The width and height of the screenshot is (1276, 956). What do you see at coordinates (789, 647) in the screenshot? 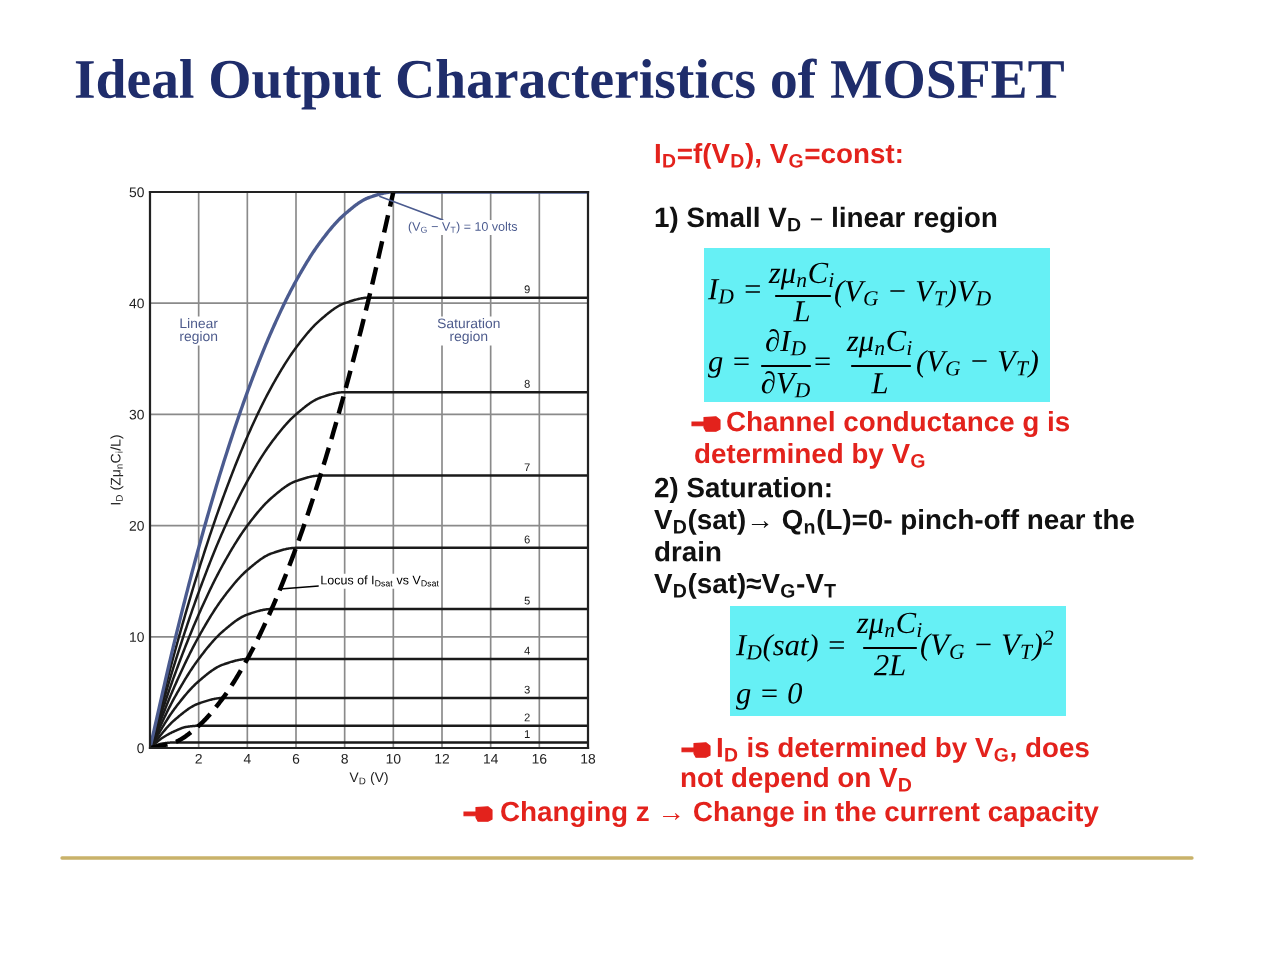
I see `text: I$_{D}$(sat) =` at bounding box center [789, 647].